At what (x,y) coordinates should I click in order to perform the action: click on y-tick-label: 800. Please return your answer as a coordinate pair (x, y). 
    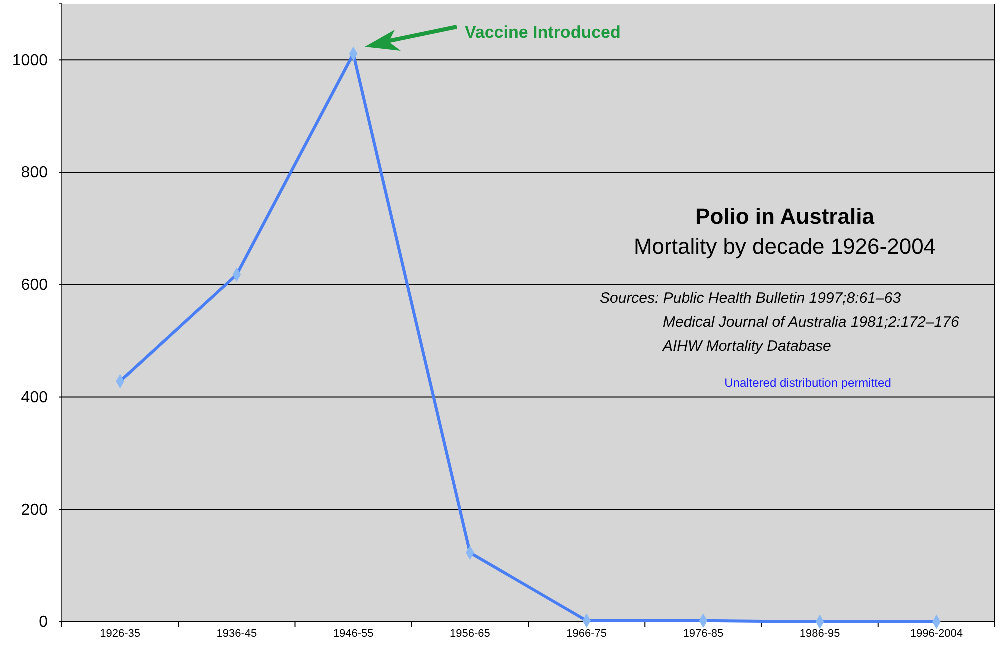
    Looking at the image, I should click on (34, 173).